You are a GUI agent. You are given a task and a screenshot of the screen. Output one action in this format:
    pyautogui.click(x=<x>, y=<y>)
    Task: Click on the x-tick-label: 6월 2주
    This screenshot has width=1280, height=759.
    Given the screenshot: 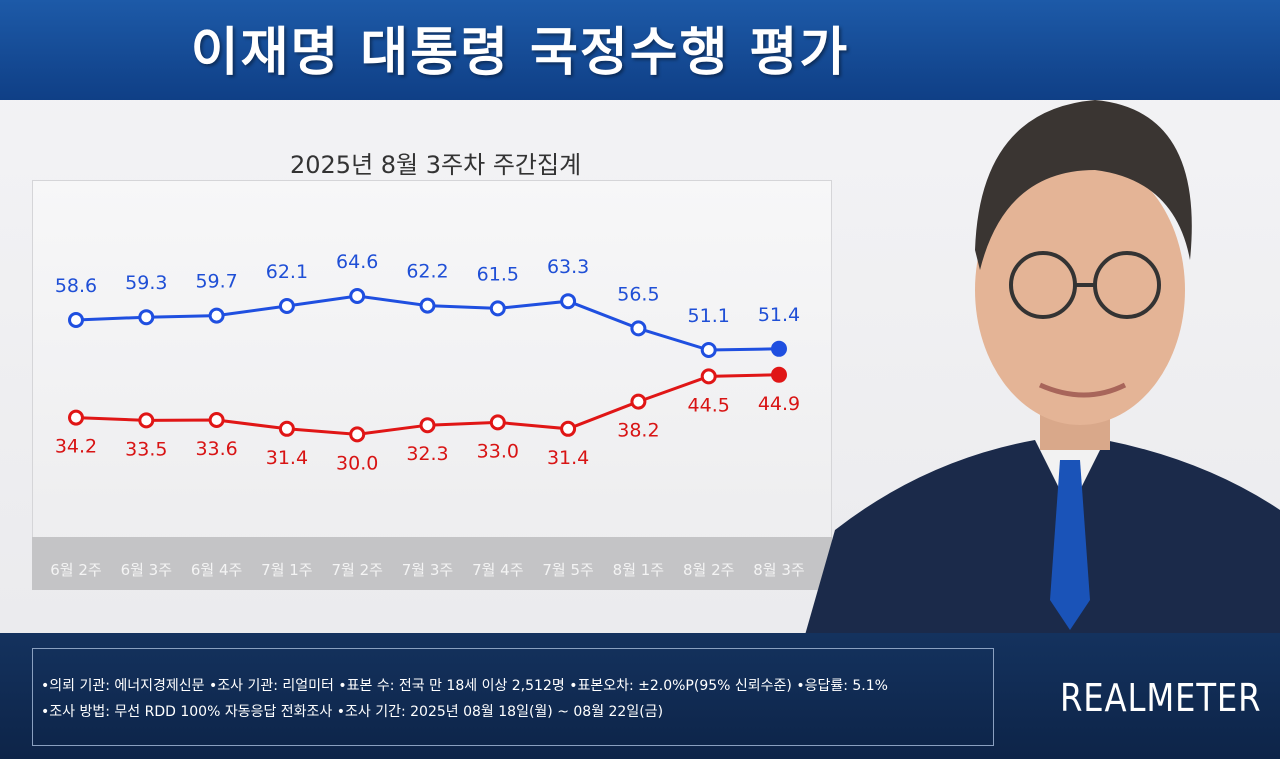 What is the action you would take?
    pyautogui.click(x=75, y=570)
    